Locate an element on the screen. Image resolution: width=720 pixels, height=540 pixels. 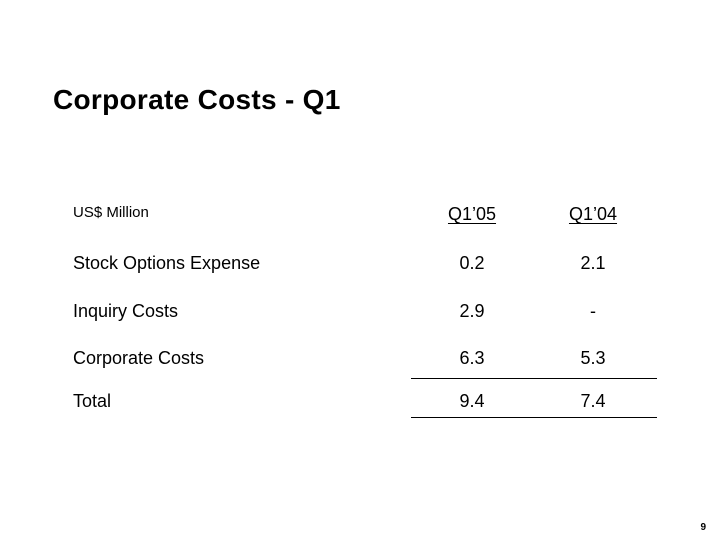
row-label: Corporate Costs is located at coordinates (139, 358).